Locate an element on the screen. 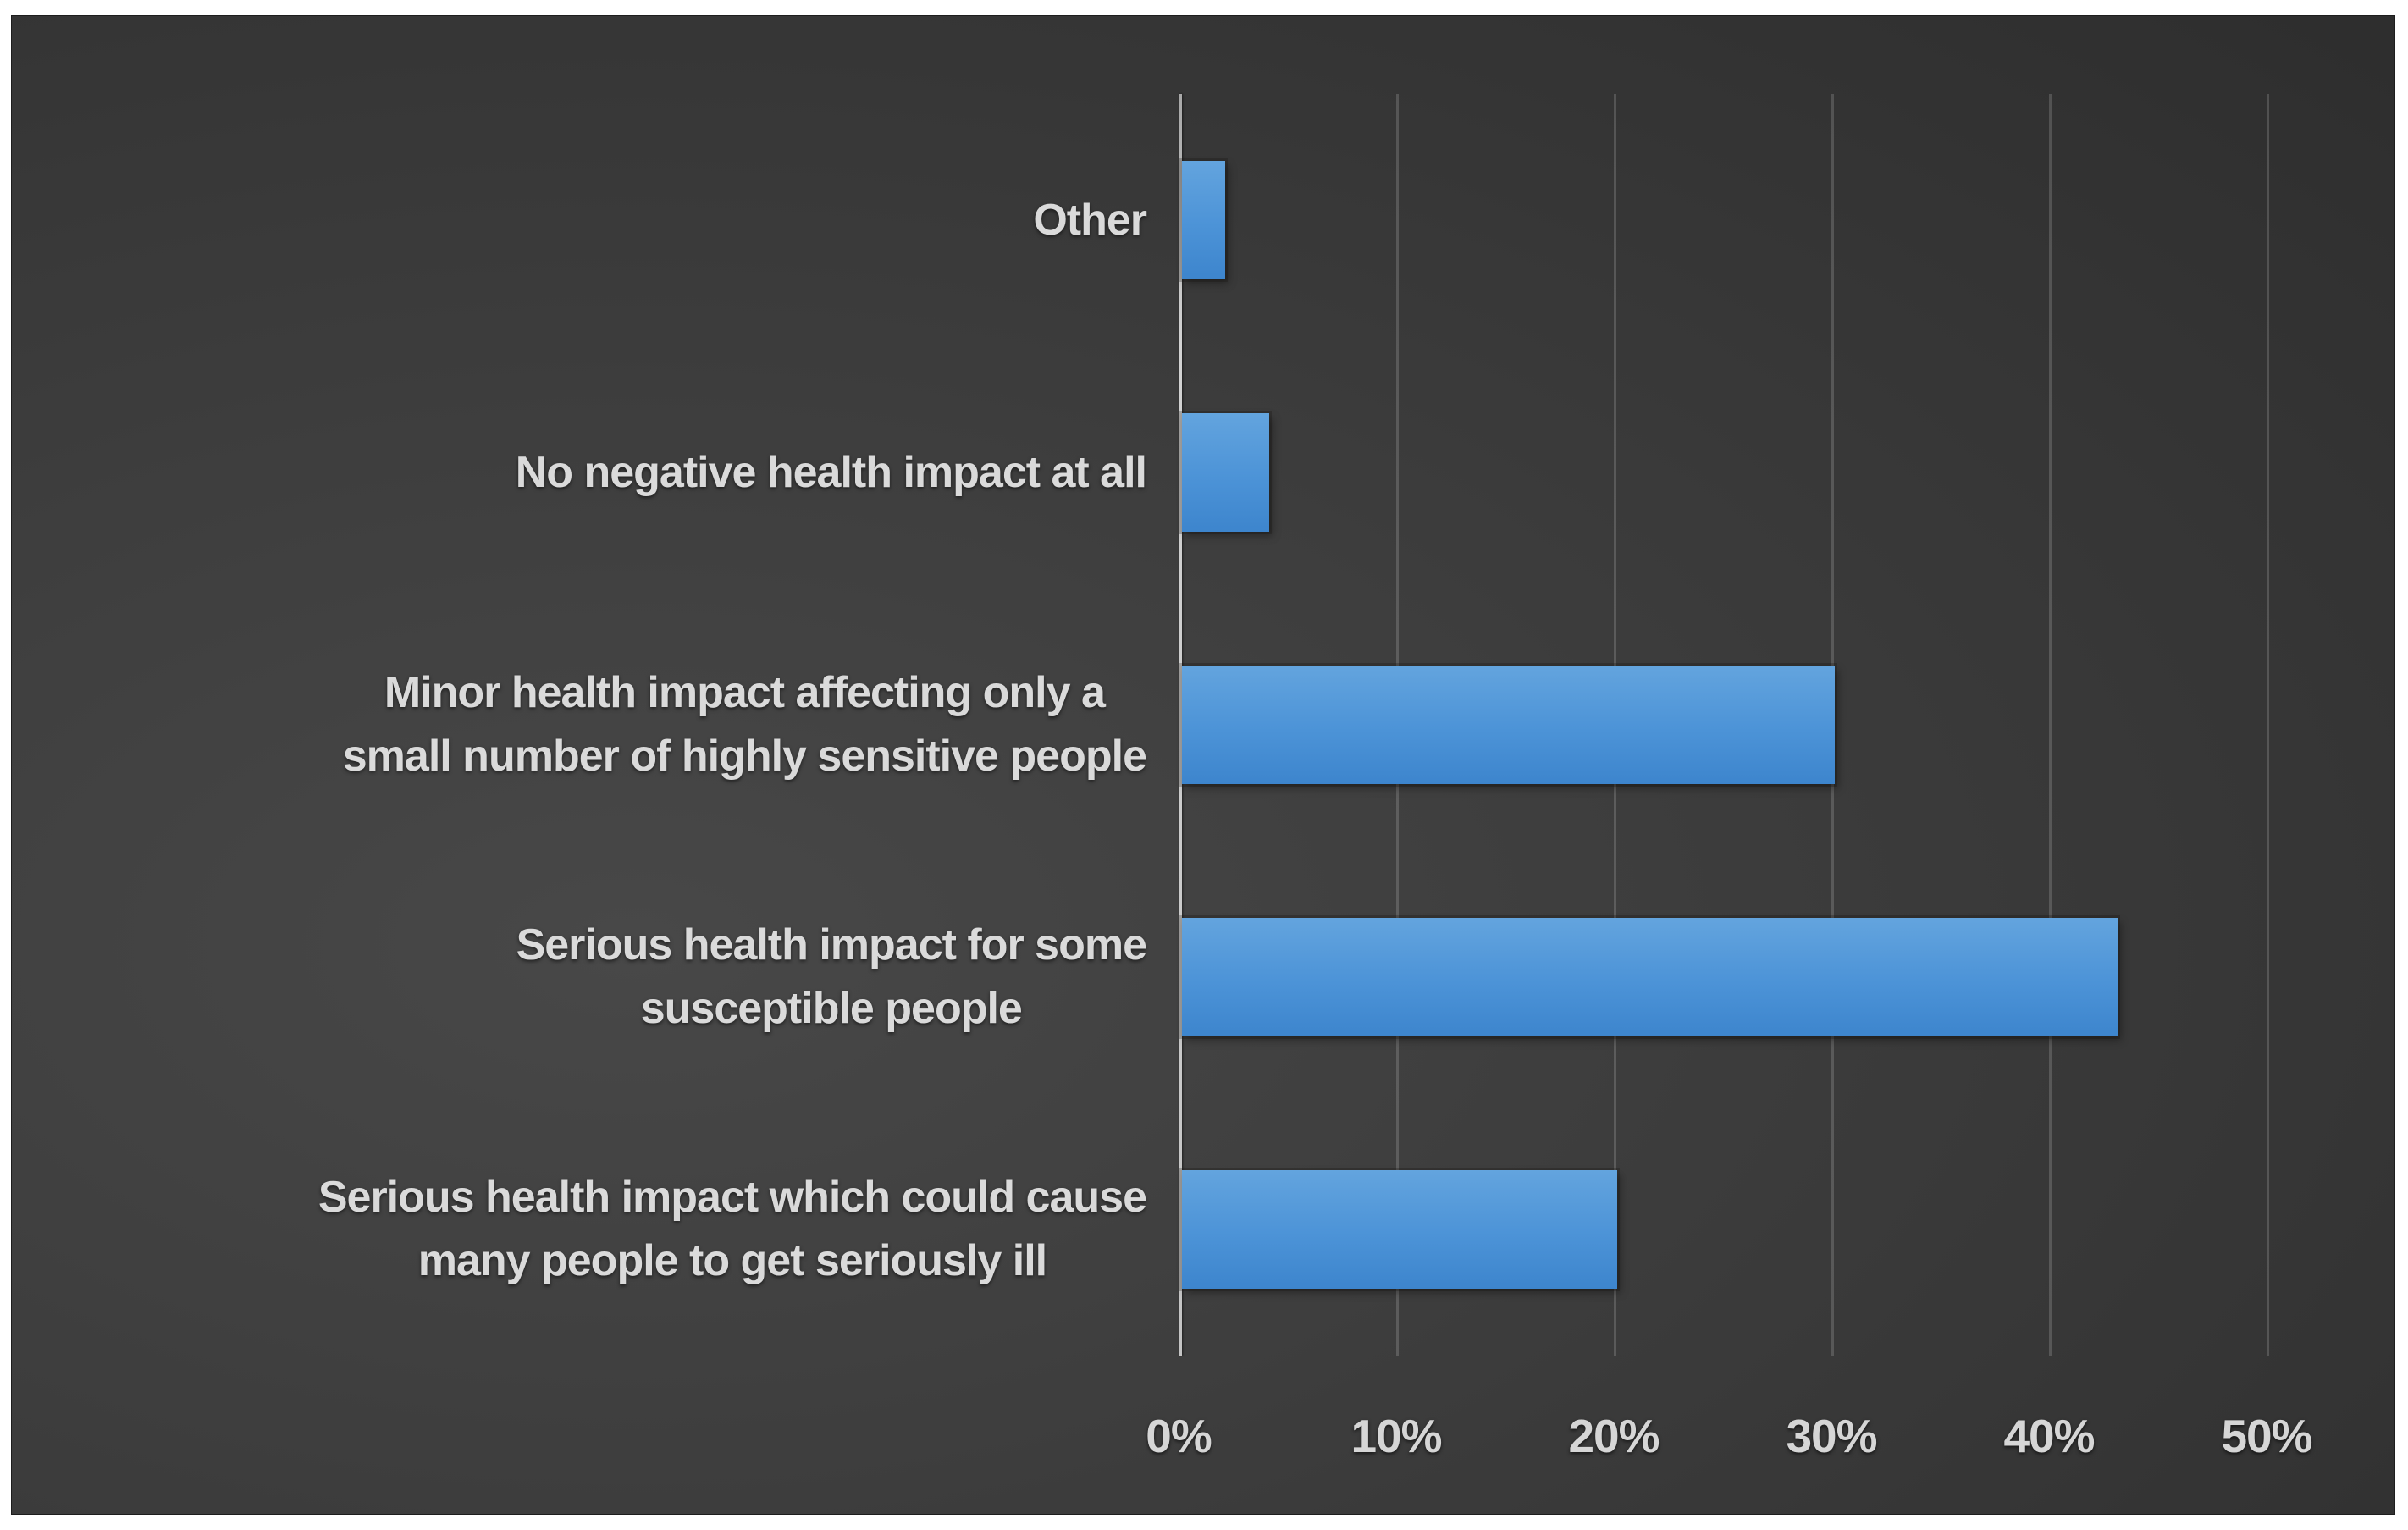  x-axis-tick-label: 20% is located at coordinates (1614, 1436).